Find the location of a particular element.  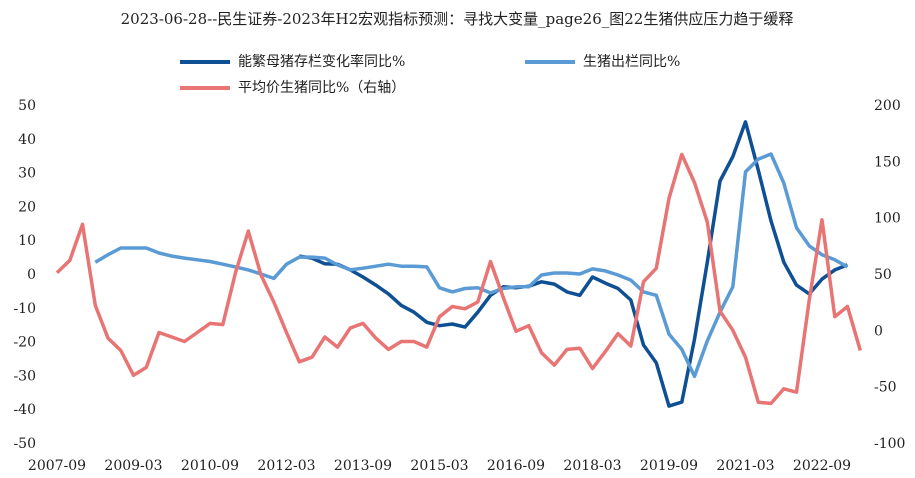

legend-label: 能繁母猪存栏变化率同比% is located at coordinates (321, 61).